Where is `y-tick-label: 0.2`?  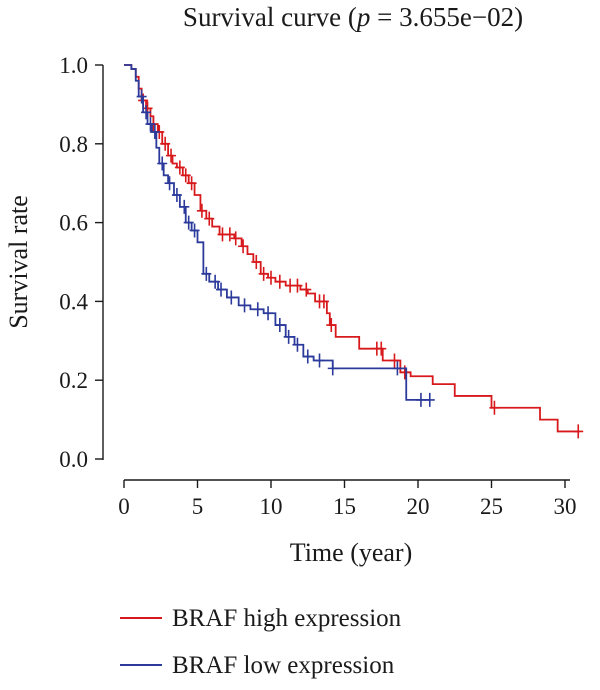
y-tick-label: 0.2 is located at coordinates (73, 380).